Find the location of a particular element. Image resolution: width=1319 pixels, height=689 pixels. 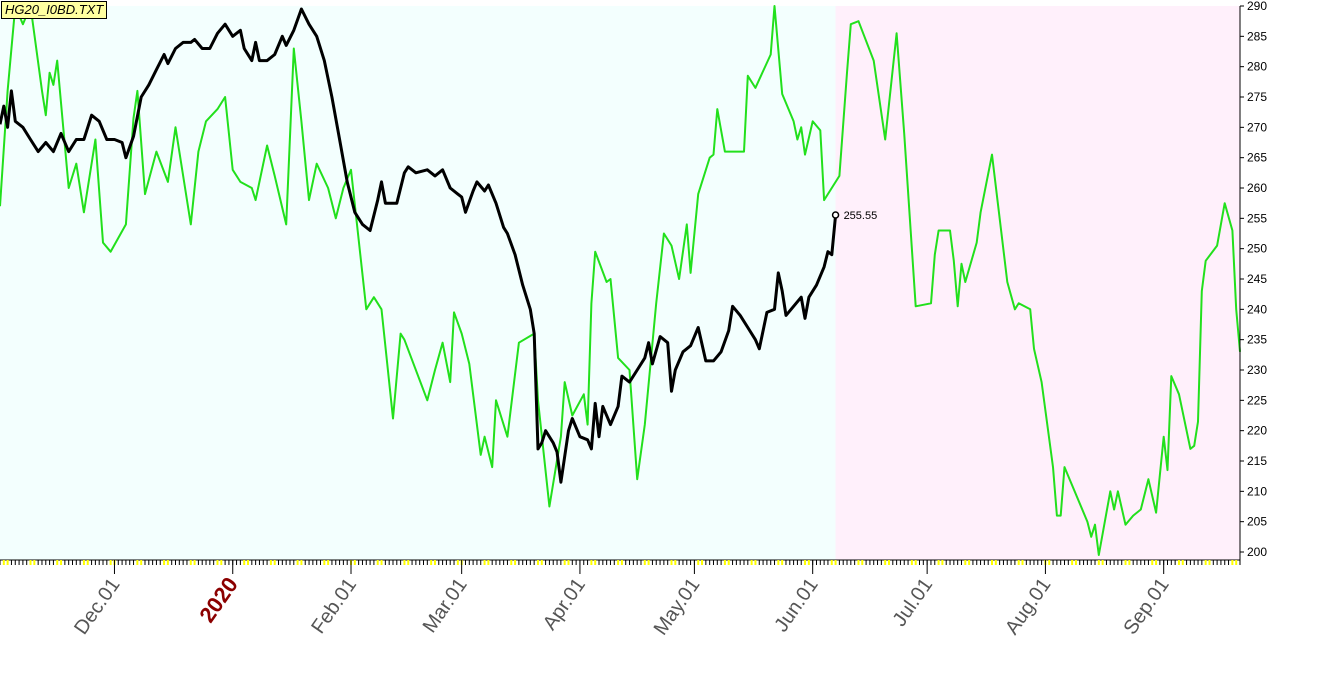

y-tick-label: 270 is located at coordinates (1257, 127).